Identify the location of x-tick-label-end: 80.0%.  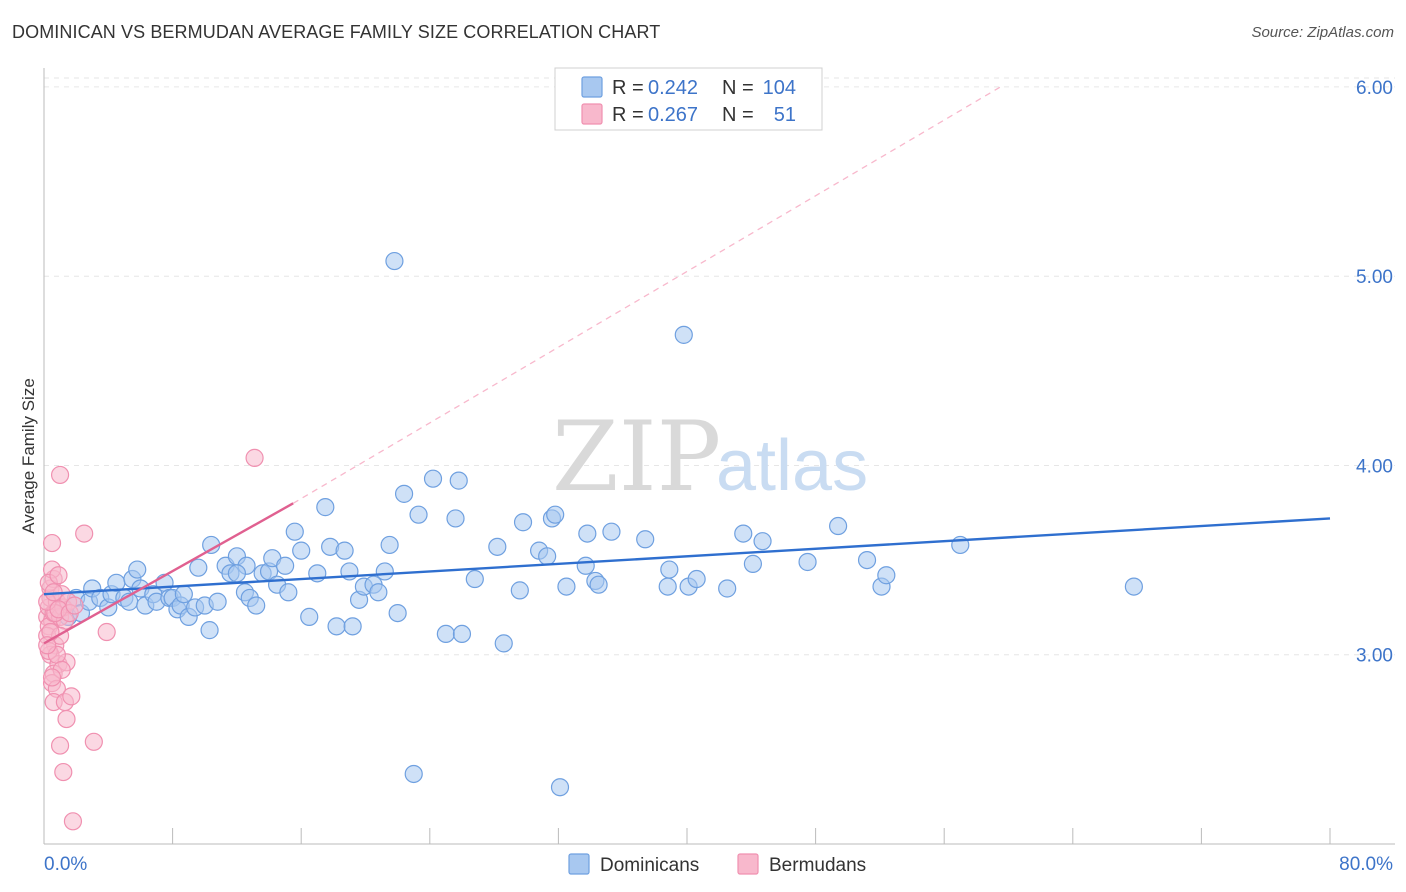
(1366, 864).